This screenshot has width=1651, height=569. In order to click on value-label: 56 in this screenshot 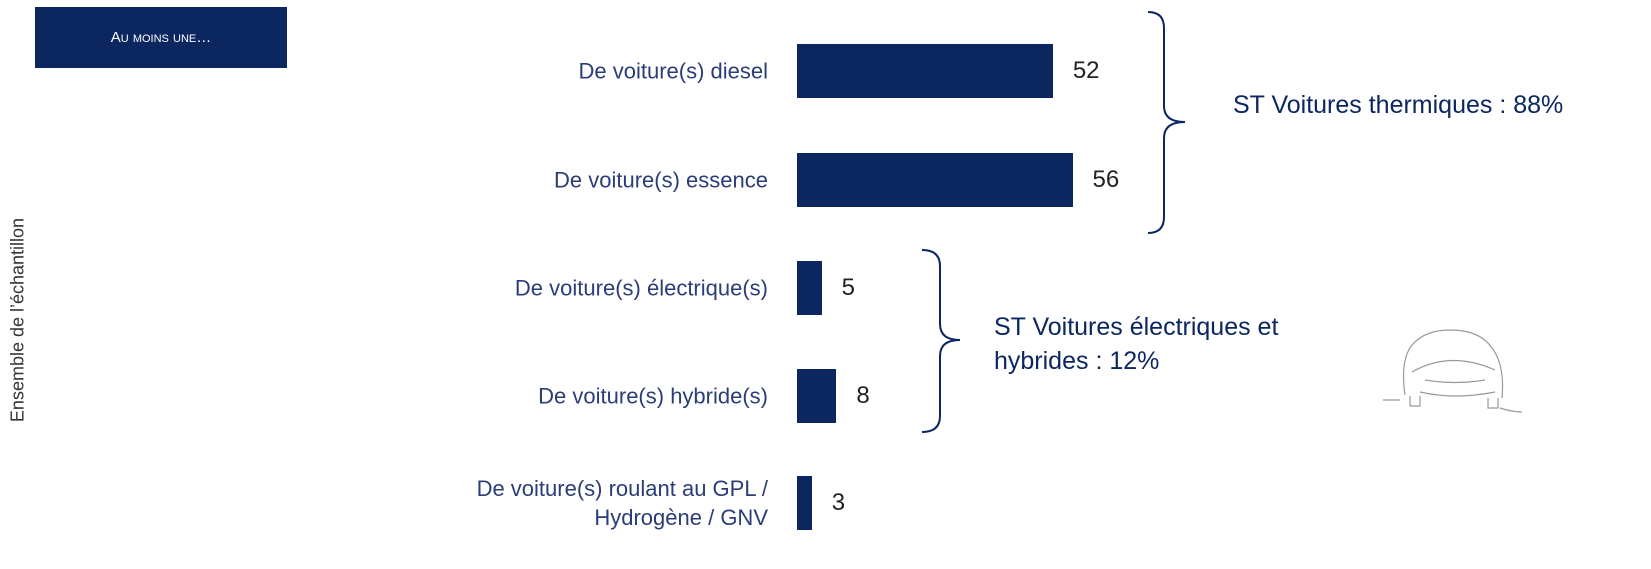, I will do `click(1106, 179)`.